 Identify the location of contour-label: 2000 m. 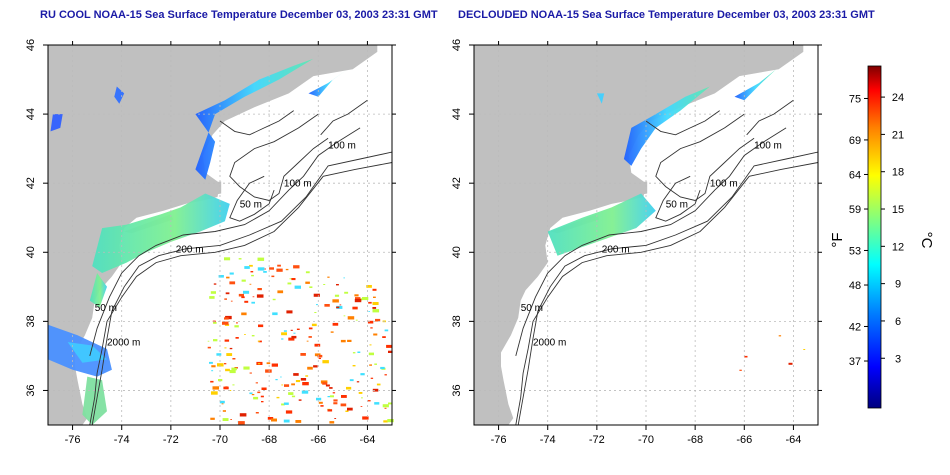
(549, 343).